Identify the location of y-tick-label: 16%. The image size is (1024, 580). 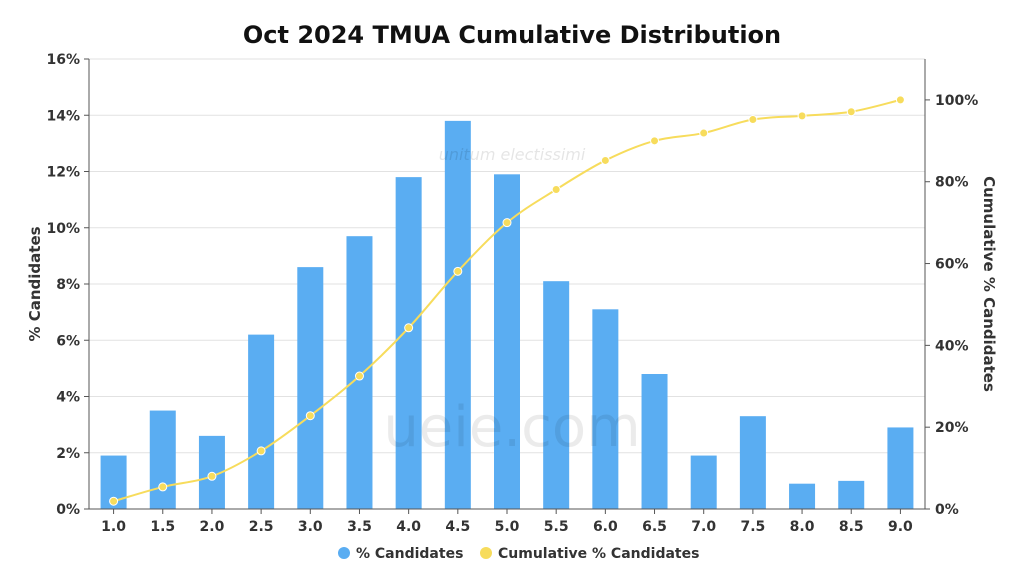
(63, 60).